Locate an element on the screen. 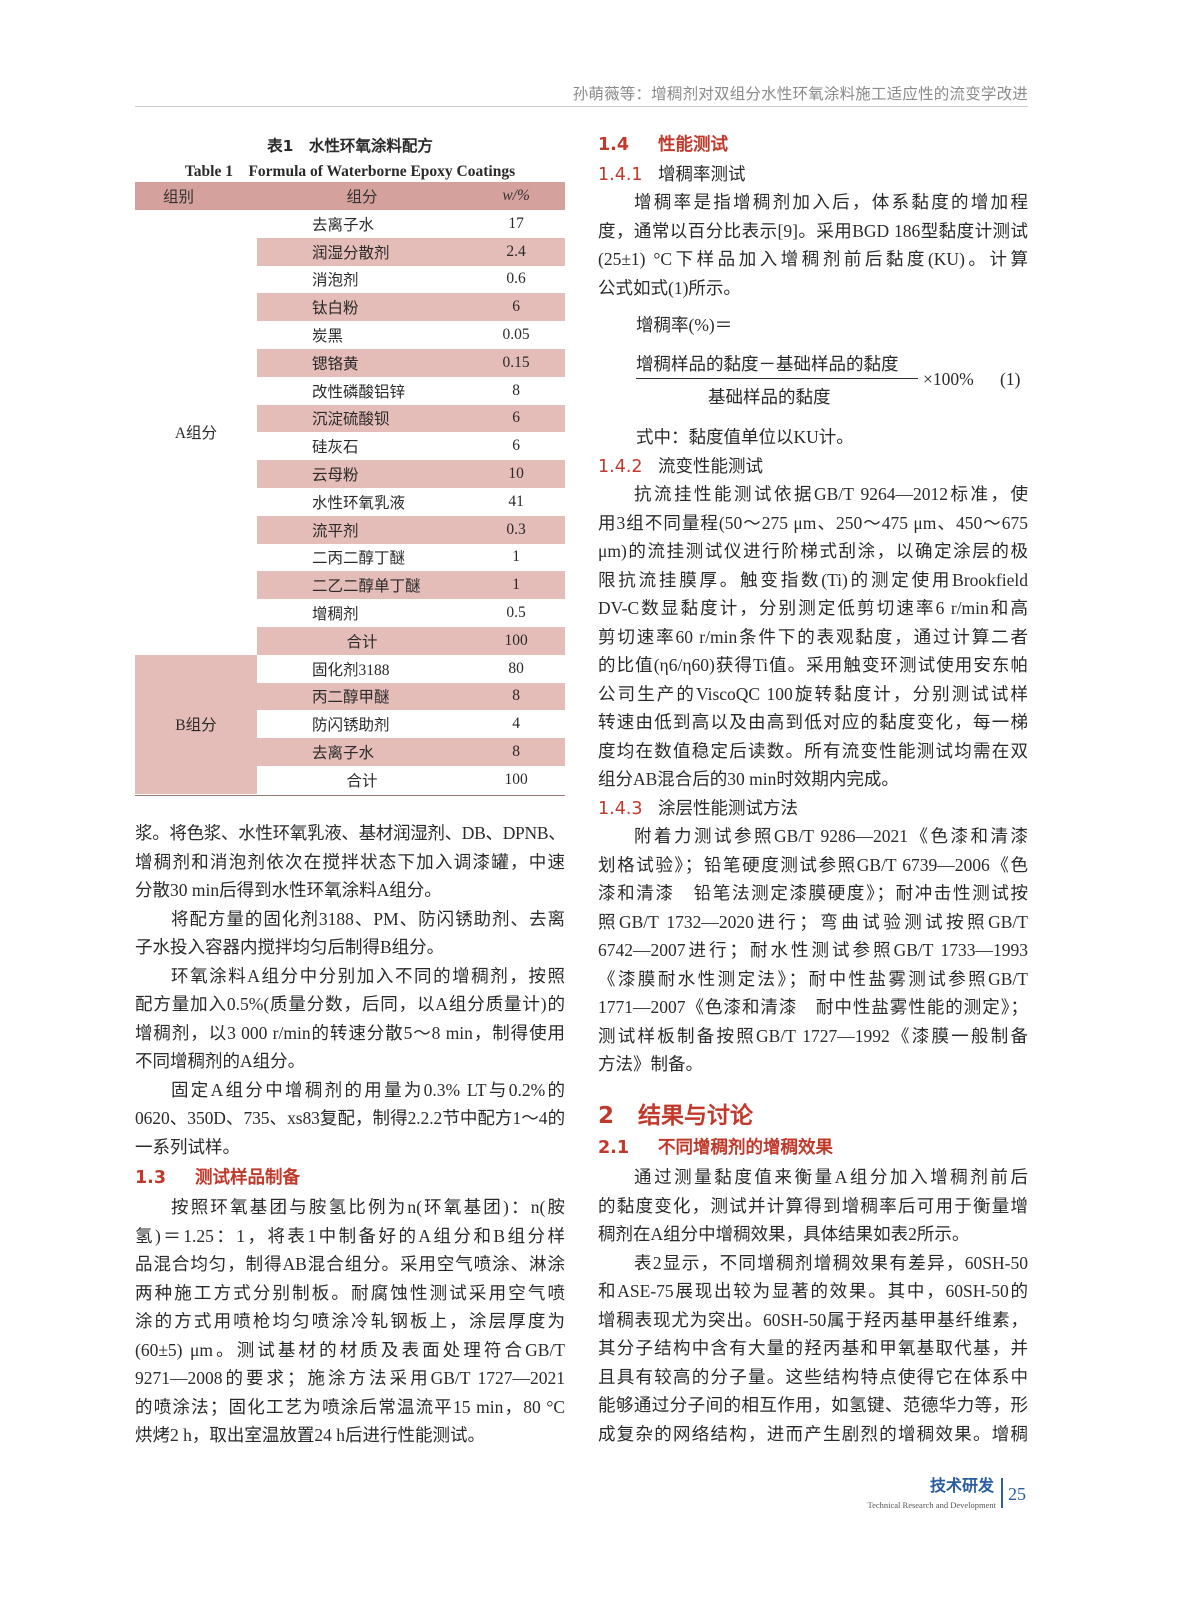 The image size is (1187, 1600). text-line: 抗流挂性能测试依据GB/T 9264—2012标准，使 is located at coordinates (831, 494).